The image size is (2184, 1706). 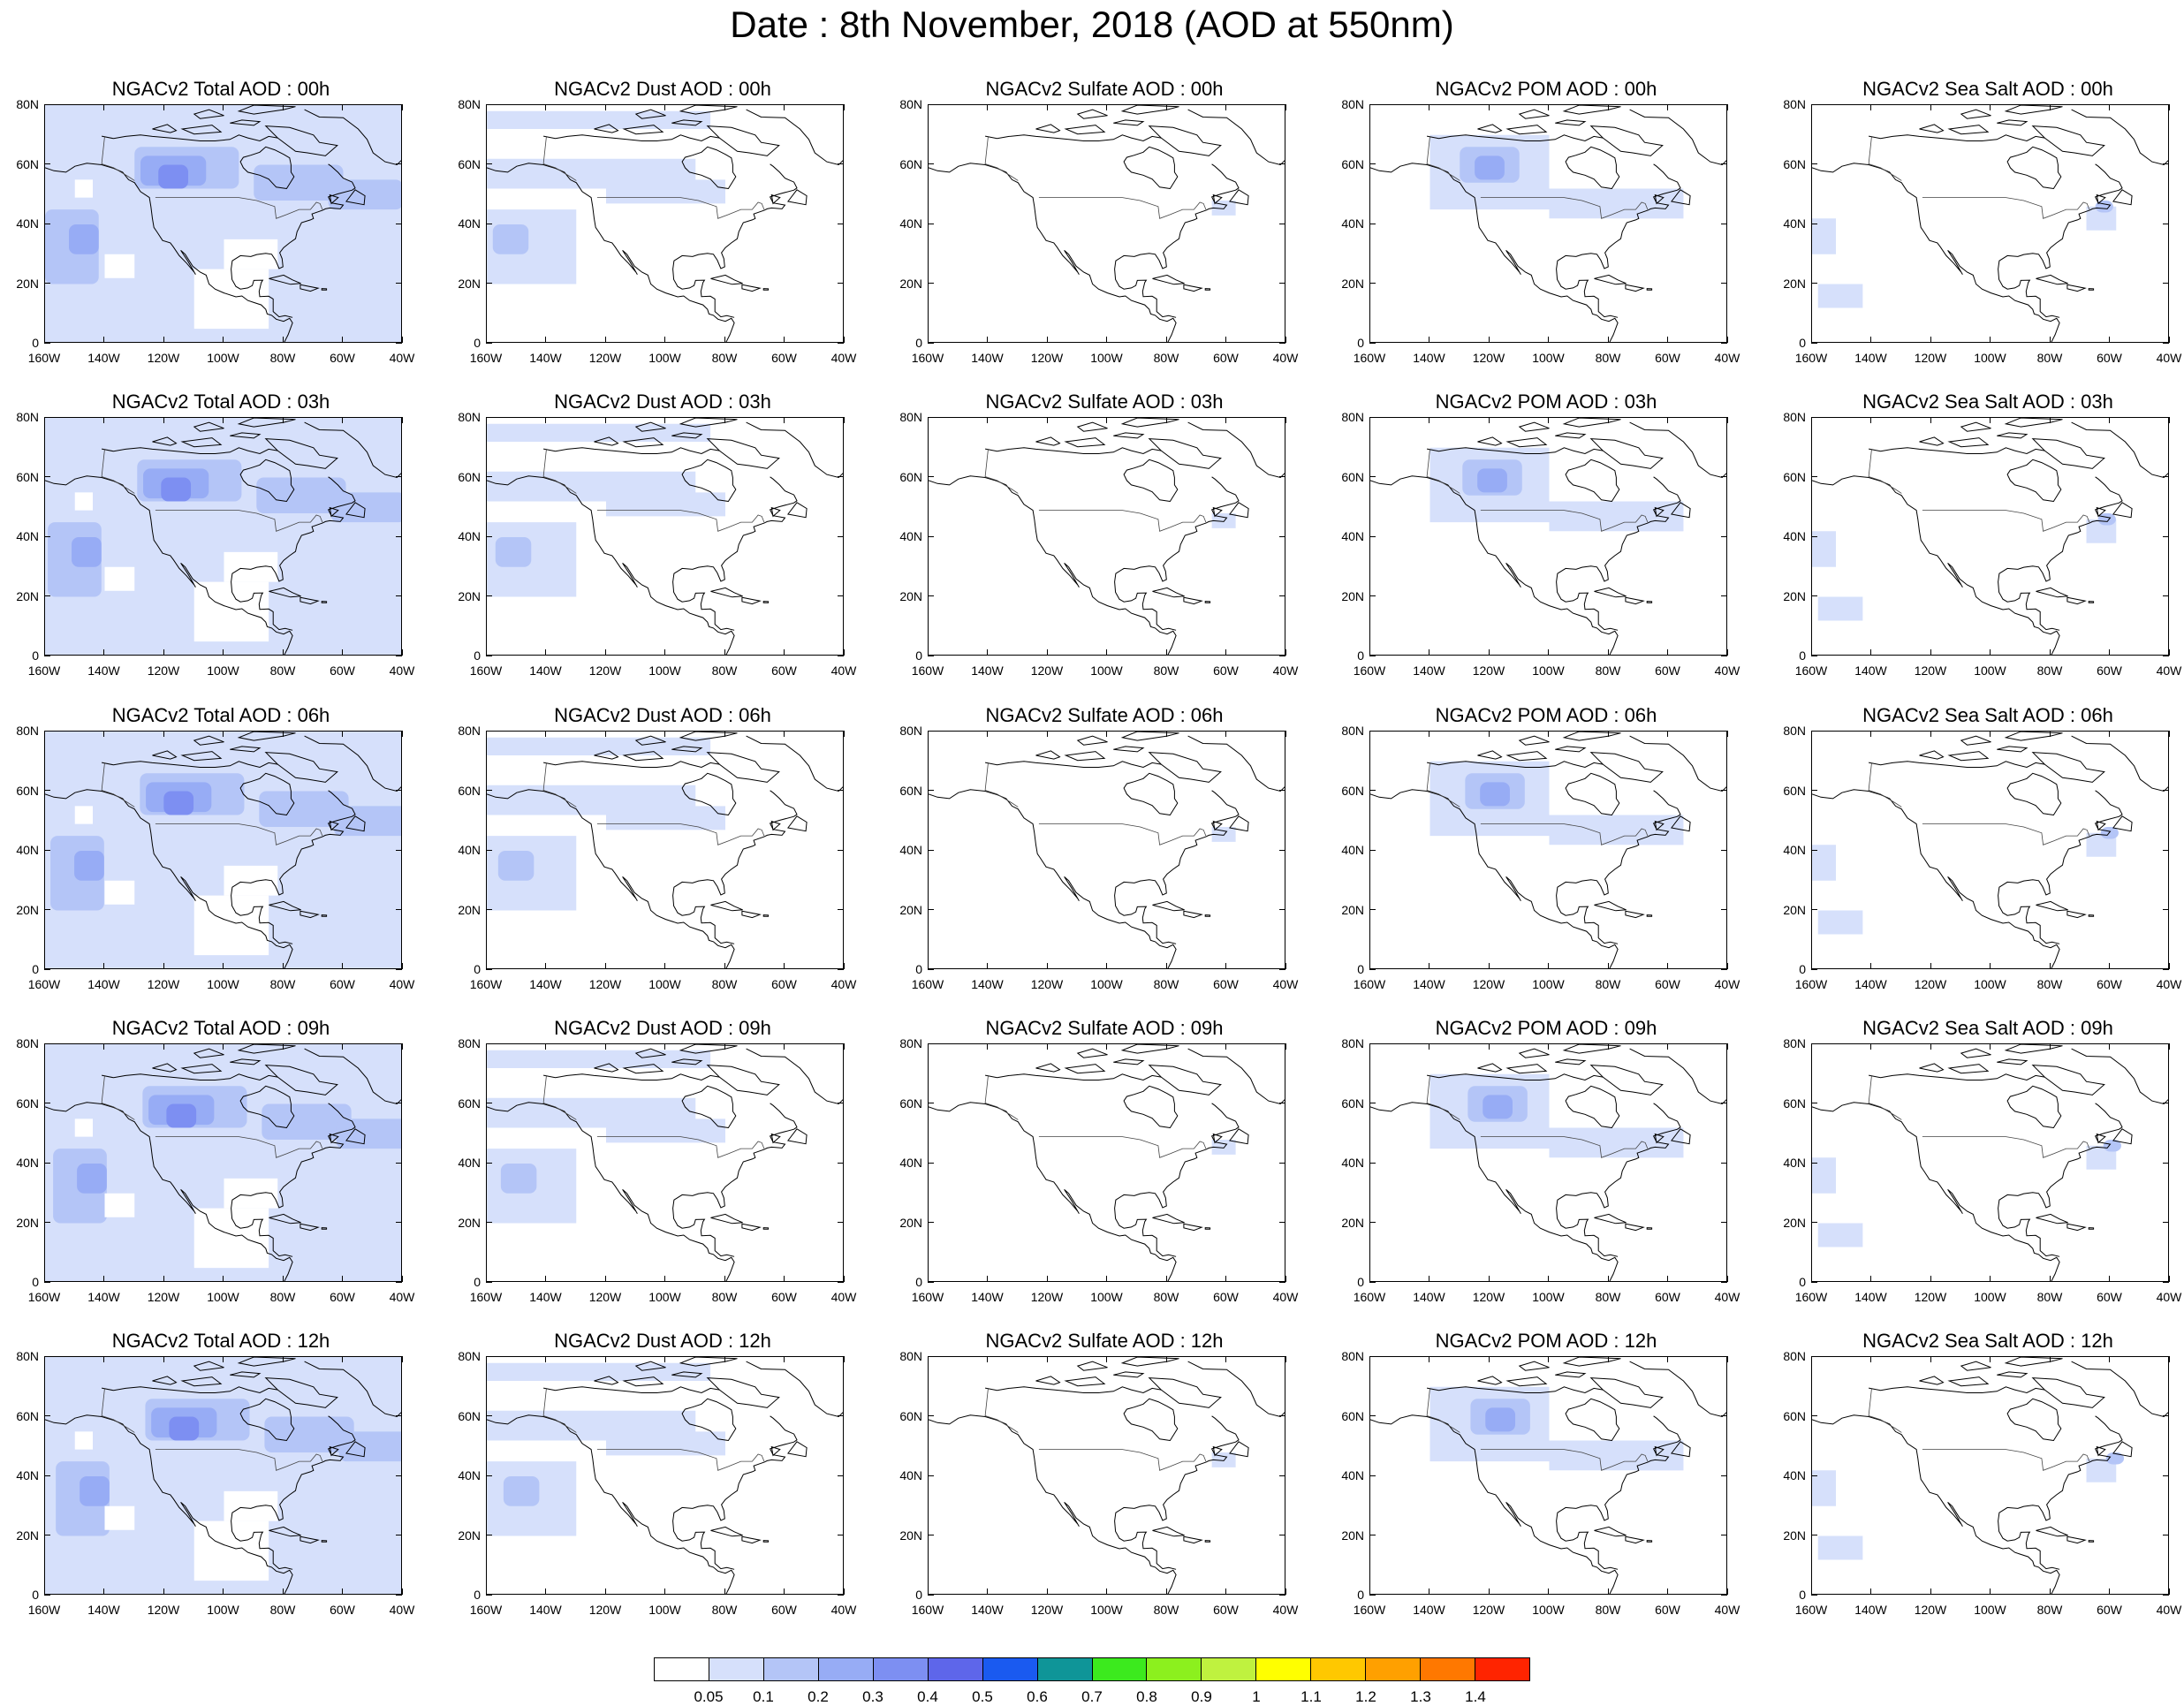 I want to click on lat-tick-label: 40N, so click(x=1352, y=224).